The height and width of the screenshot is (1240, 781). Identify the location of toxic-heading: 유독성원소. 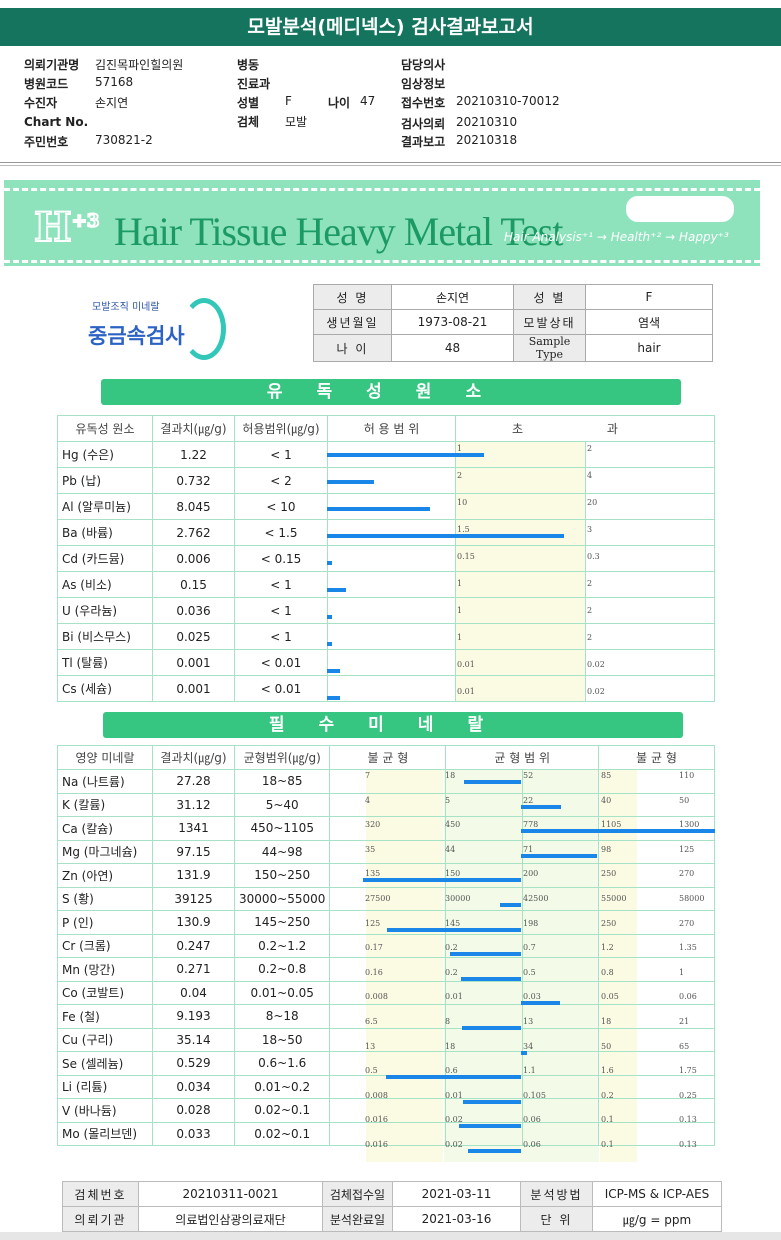
(391, 392).